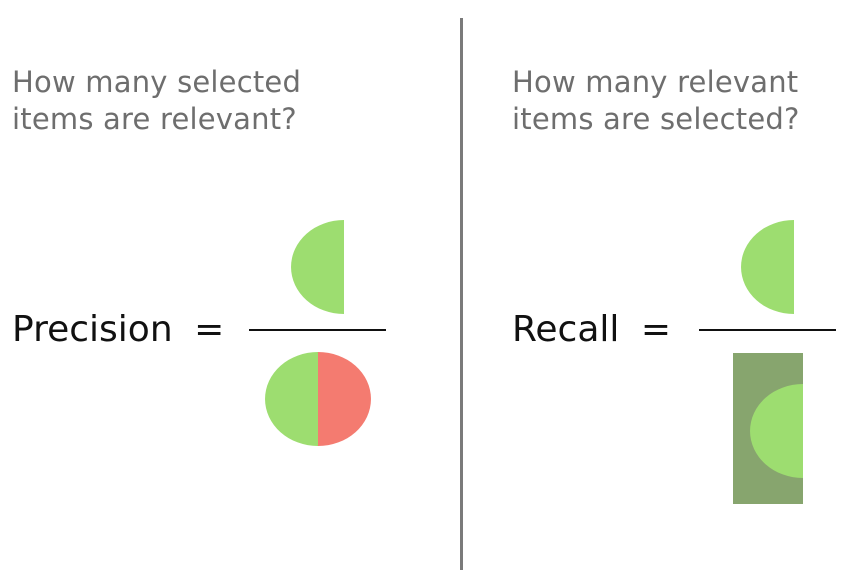 The width and height of the screenshot is (852, 585). Describe the element at coordinates (92, 329) in the screenshot. I see `precision-label: Precision` at that location.